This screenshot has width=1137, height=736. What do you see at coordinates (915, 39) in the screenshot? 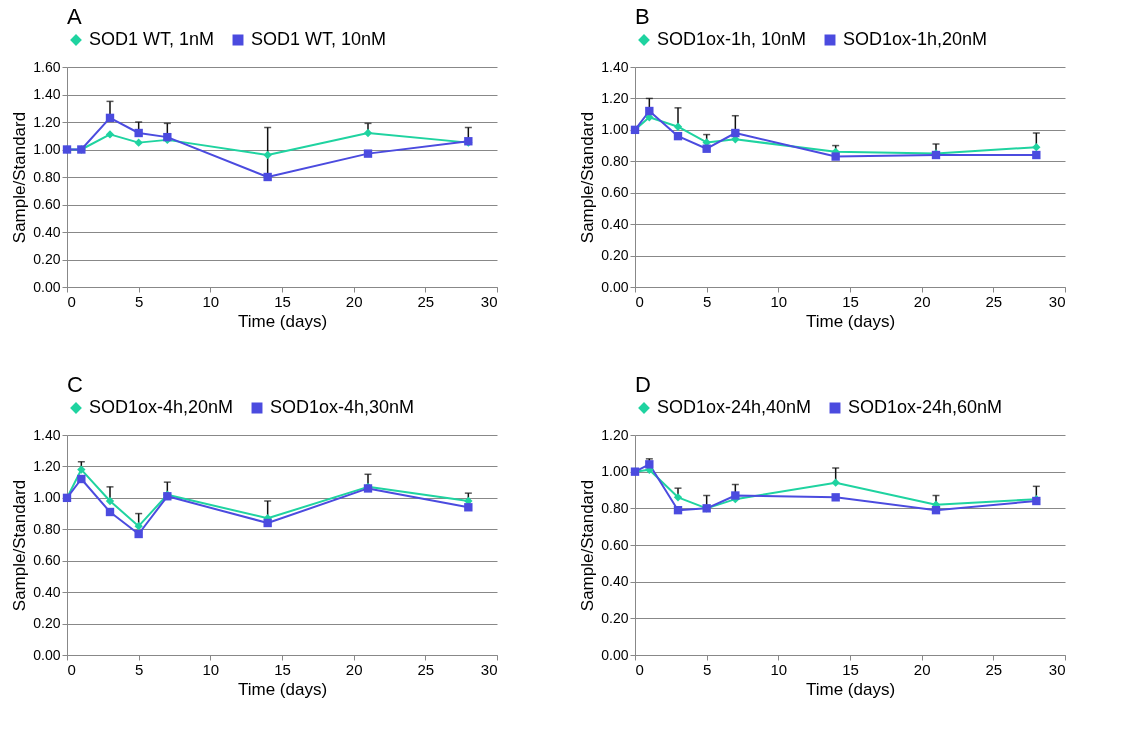
I see `legend-label: SOD1ox-1h,20nM` at bounding box center [915, 39].